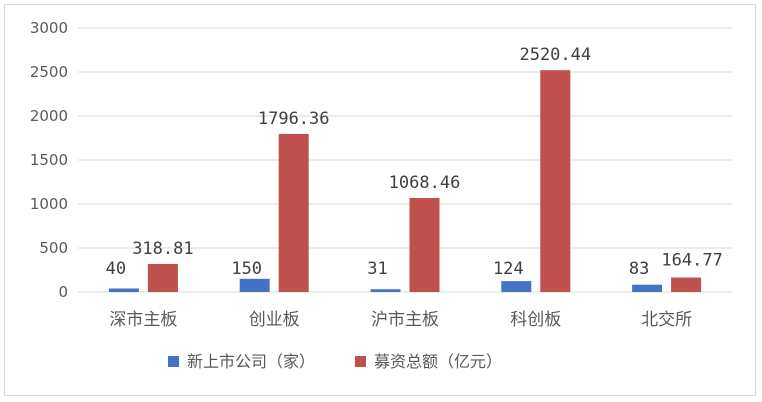  What do you see at coordinates (377, 269) in the screenshot?
I see `data-label-series1-3: 31` at bounding box center [377, 269].